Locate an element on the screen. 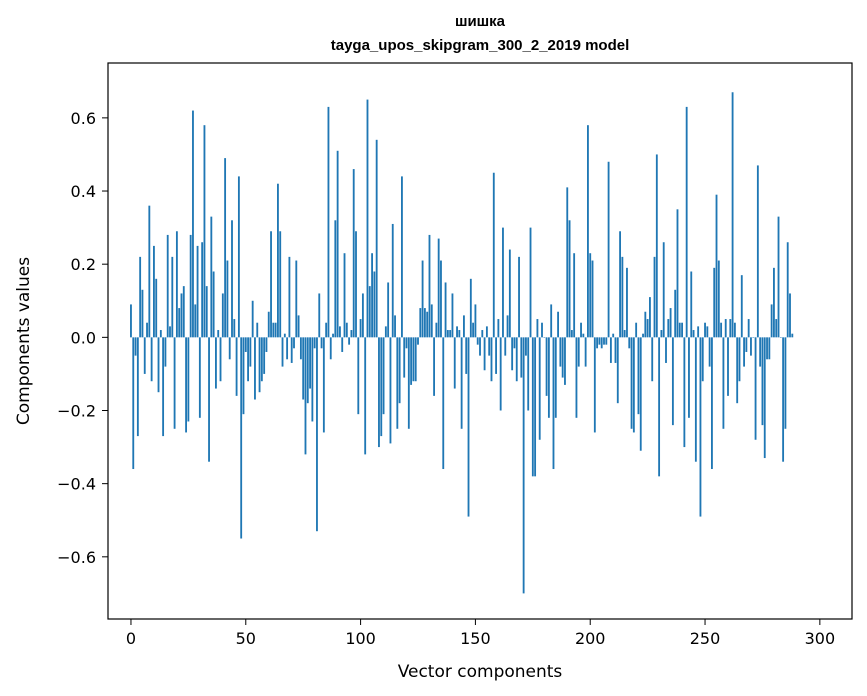 This screenshot has height=696, width=867. y-tick-label: 0.2 is located at coordinates (83, 264).